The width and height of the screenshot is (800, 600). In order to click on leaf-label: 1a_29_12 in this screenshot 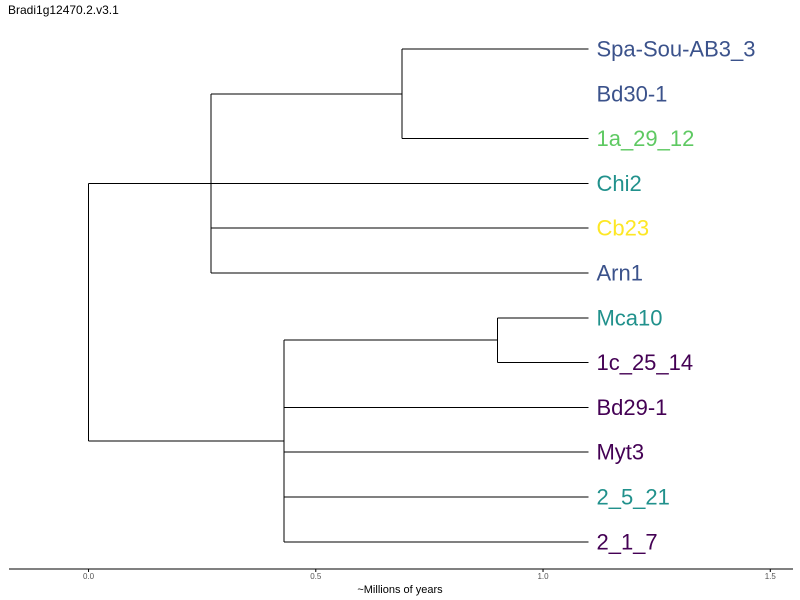, I will do `click(645, 138)`.